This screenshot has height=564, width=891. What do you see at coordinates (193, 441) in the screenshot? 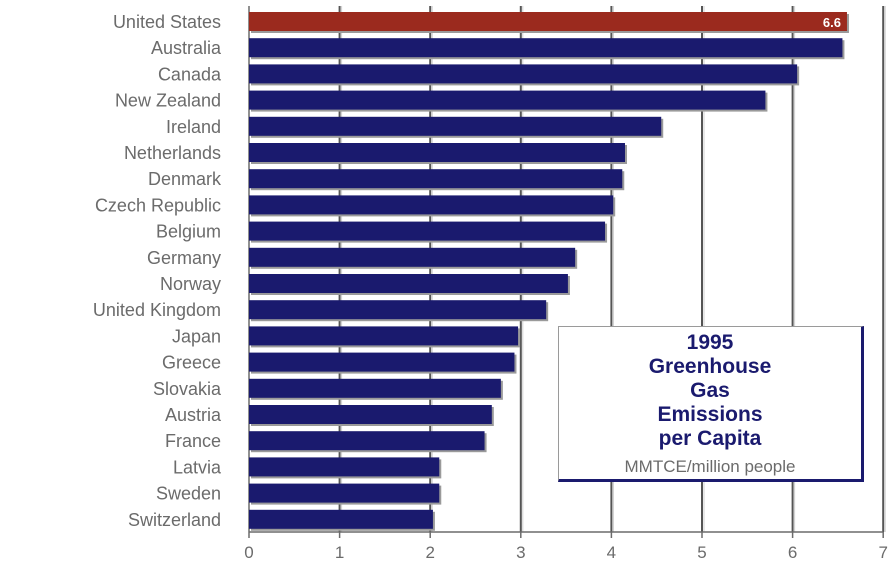
I see `category-label: France` at bounding box center [193, 441].